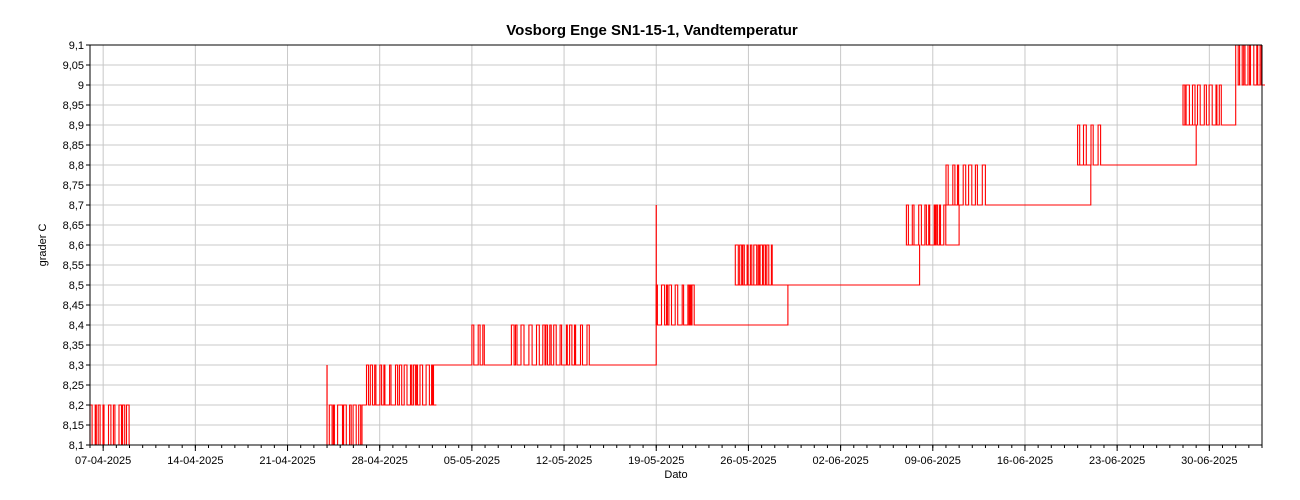  What do you see at coordinates (76, 286) in the screenshot?
I see `y-tick-label: 8,5` at bounding box center [76, 286].